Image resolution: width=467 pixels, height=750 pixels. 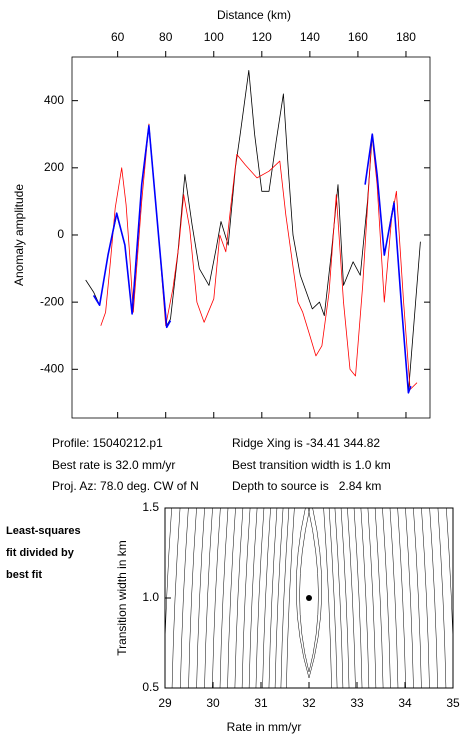 I want to click on info: Profile: 15040212.p1, so click(x=107, y=443).